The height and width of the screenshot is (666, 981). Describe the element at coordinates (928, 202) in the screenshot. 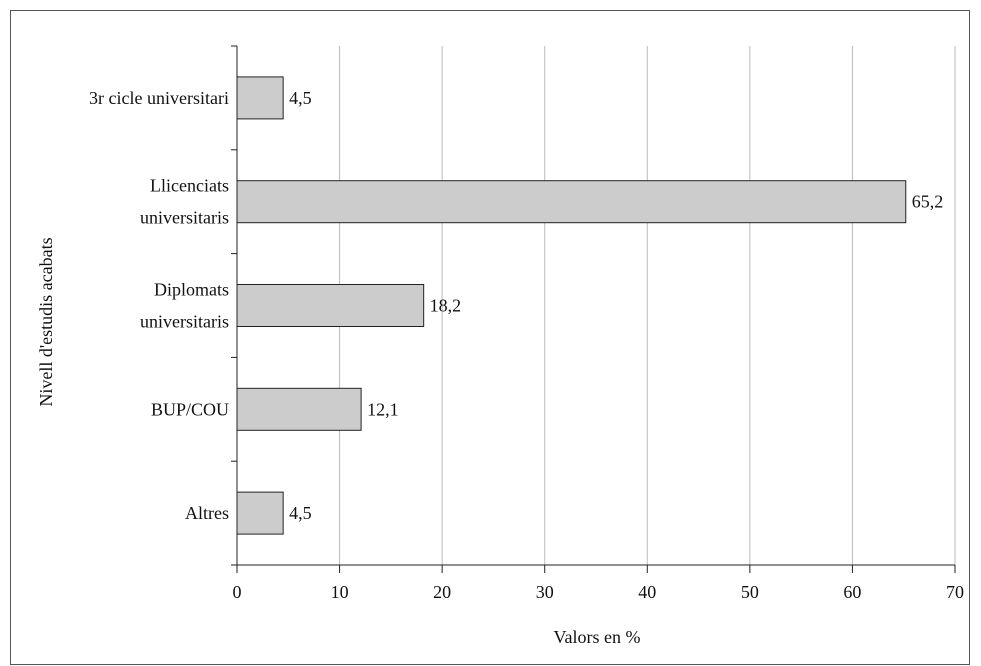

I see `data-label: 65,2` at that location.